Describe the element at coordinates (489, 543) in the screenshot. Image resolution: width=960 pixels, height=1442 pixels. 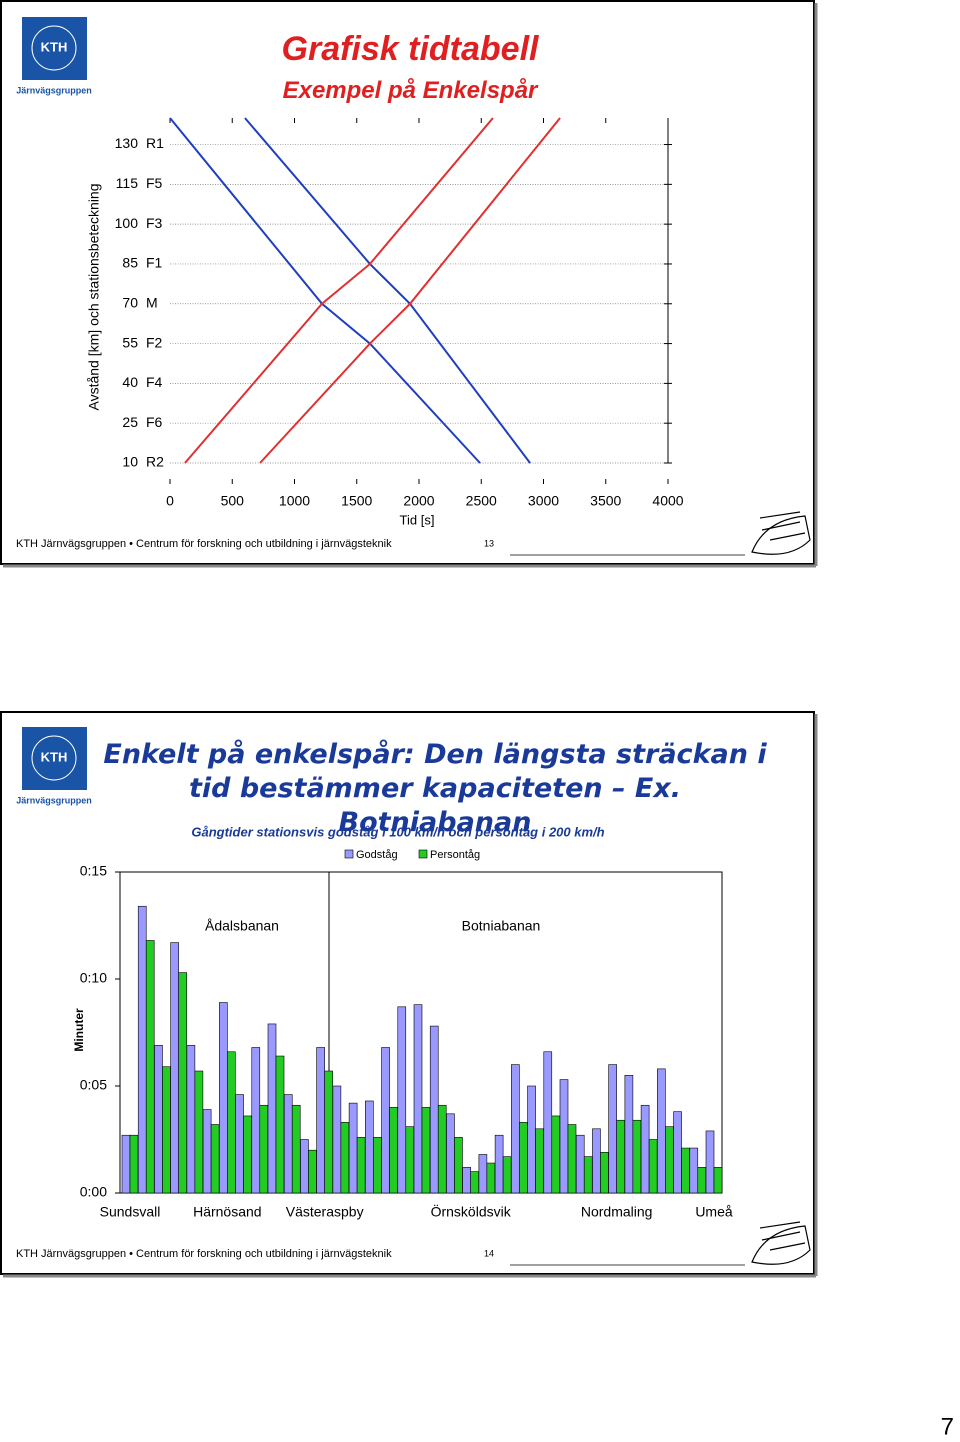
I see `slide-number: 13` at that location.